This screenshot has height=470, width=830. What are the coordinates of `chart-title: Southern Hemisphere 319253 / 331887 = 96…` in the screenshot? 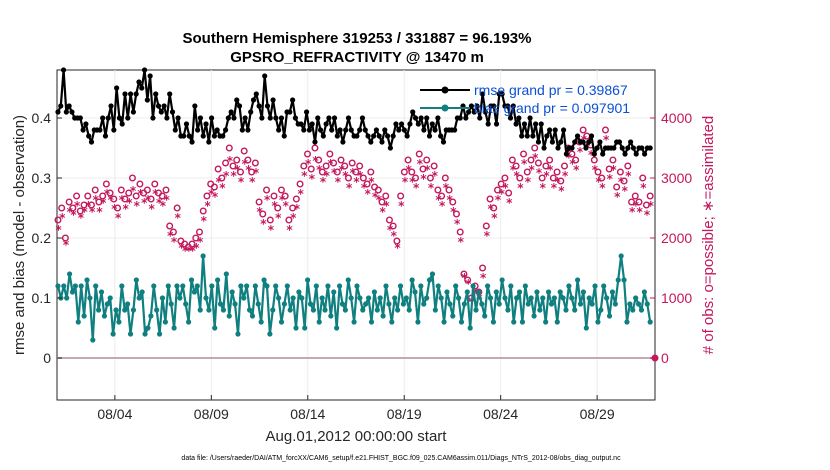 It's located at (357, 38).